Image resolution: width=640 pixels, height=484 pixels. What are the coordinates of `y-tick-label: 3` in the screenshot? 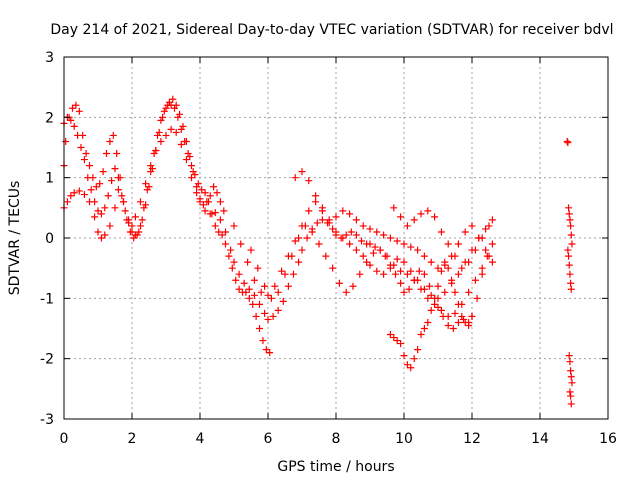 It's located at (49, 58).